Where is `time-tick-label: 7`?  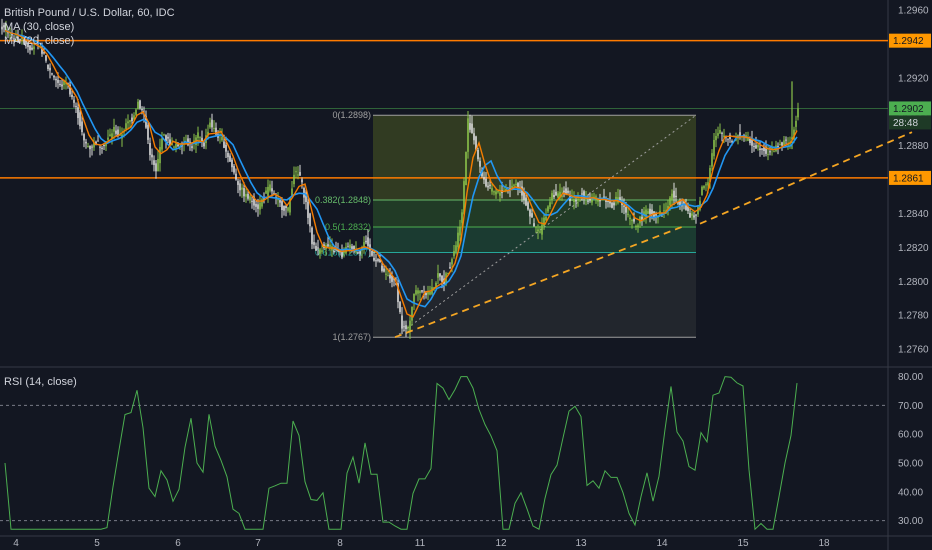
time-tick-label: 7 is located at coordinates (258, 543).